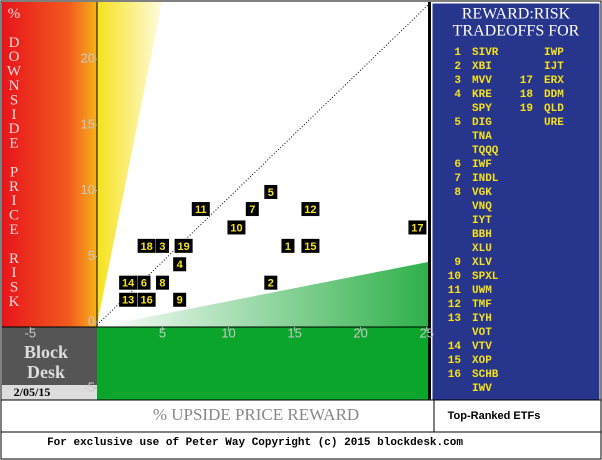 The image size is (602, 460). I want to click on ticker: SCHB, so click(485, 375).